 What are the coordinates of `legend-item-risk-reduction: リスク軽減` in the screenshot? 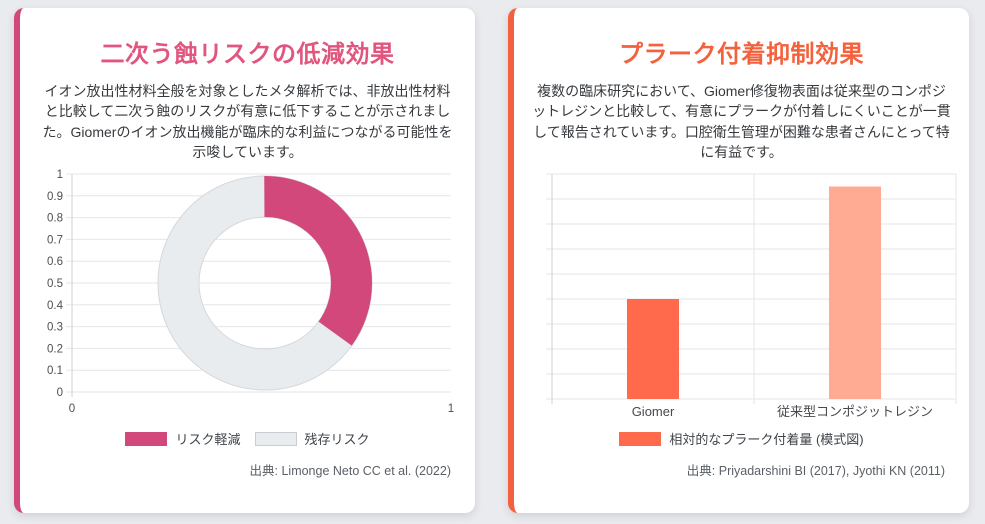 It's located at (183, 438).